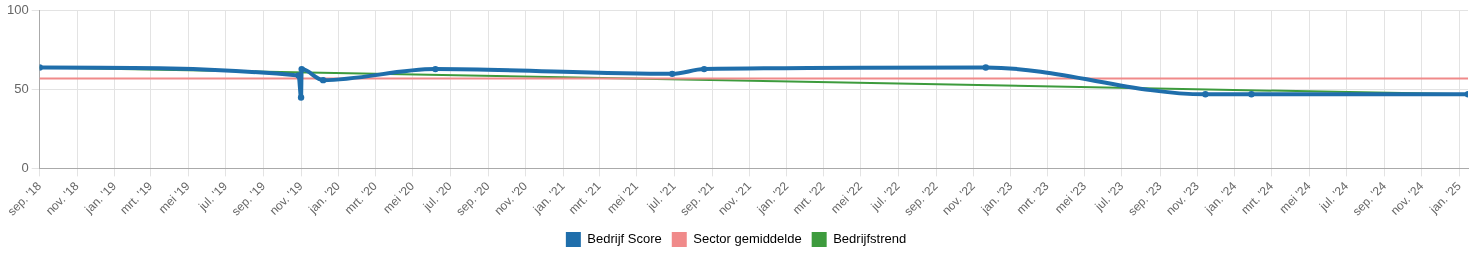 The image size is (1480, 261). Describe the element at coordinates (1257, 197) in the screenshot. I see `x-tick-label: mrt. '24` at that location.